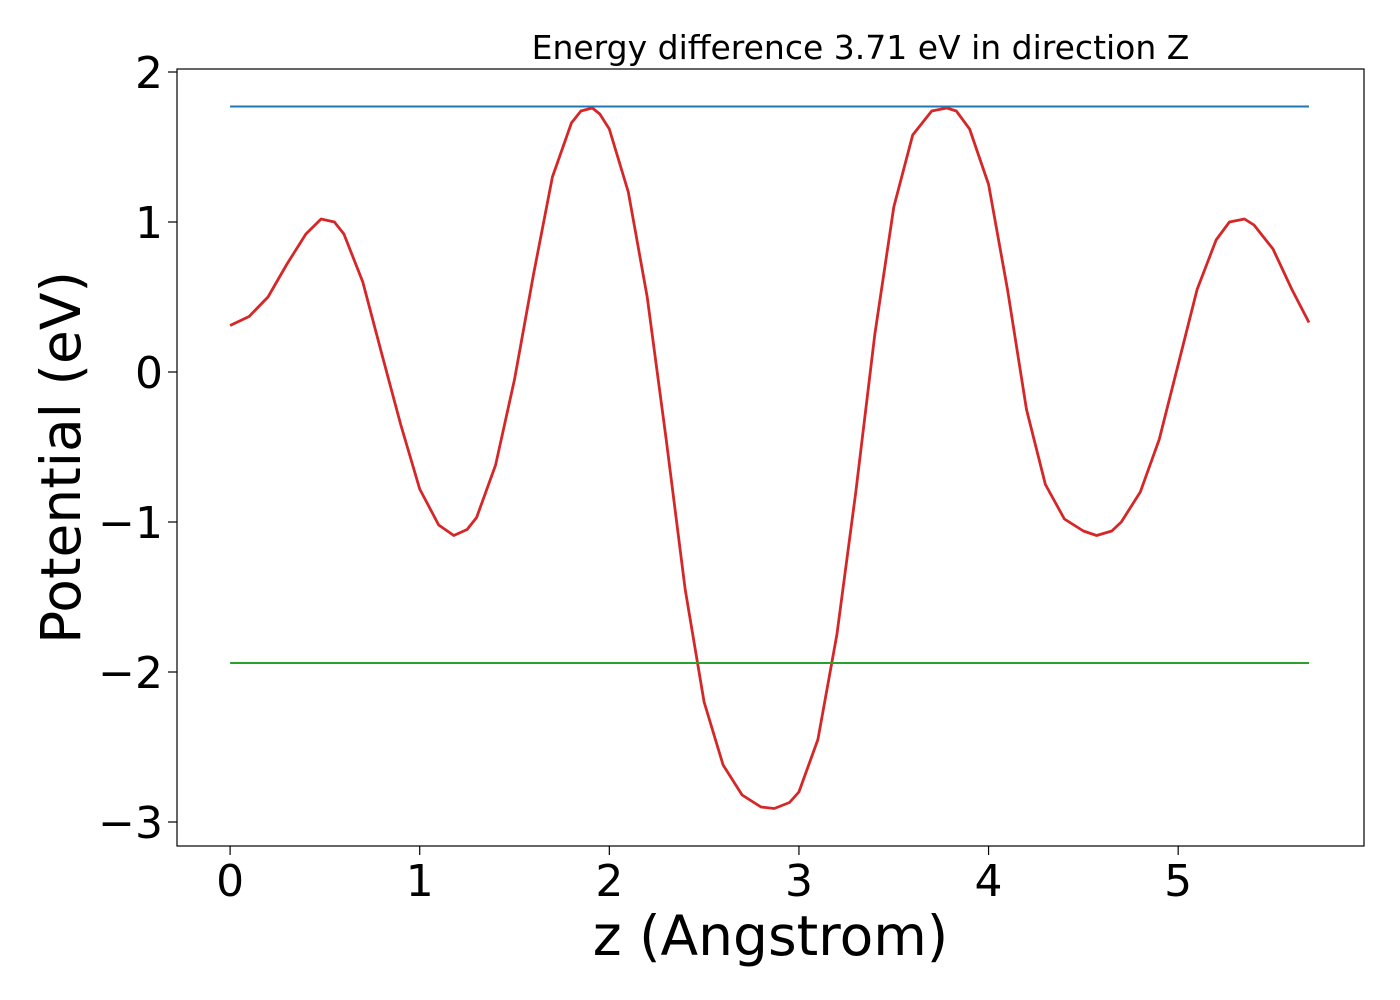 The image size is (1400, 1000). I want to click on y-tick-label: −2, so click(130, 673).